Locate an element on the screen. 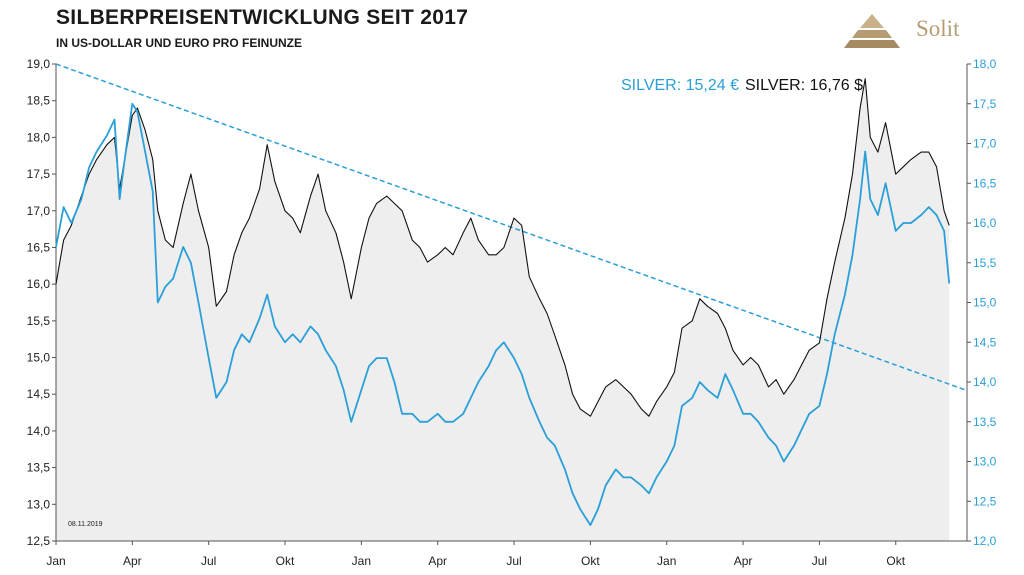  y-left-tick-label: 18,5 is located at coordinates (39, 101).